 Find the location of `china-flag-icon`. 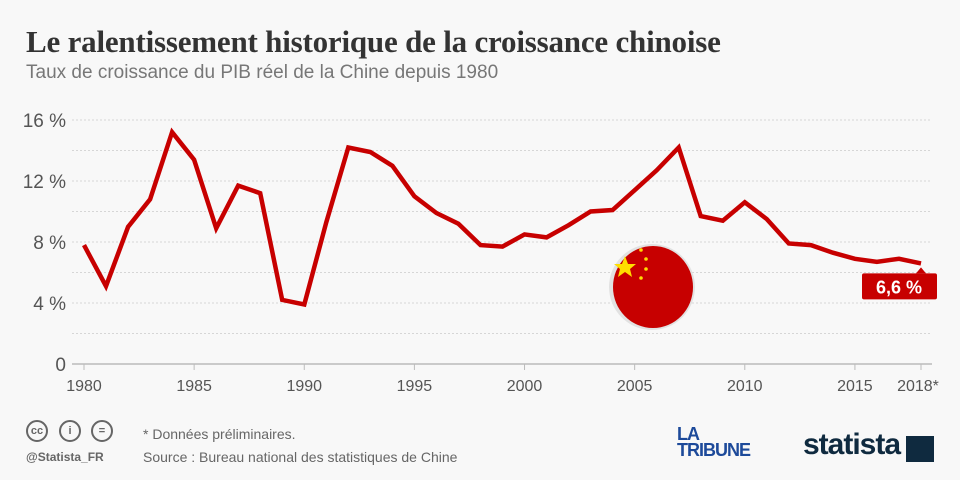

china-flag-icon is located at coordinates (652, 287).